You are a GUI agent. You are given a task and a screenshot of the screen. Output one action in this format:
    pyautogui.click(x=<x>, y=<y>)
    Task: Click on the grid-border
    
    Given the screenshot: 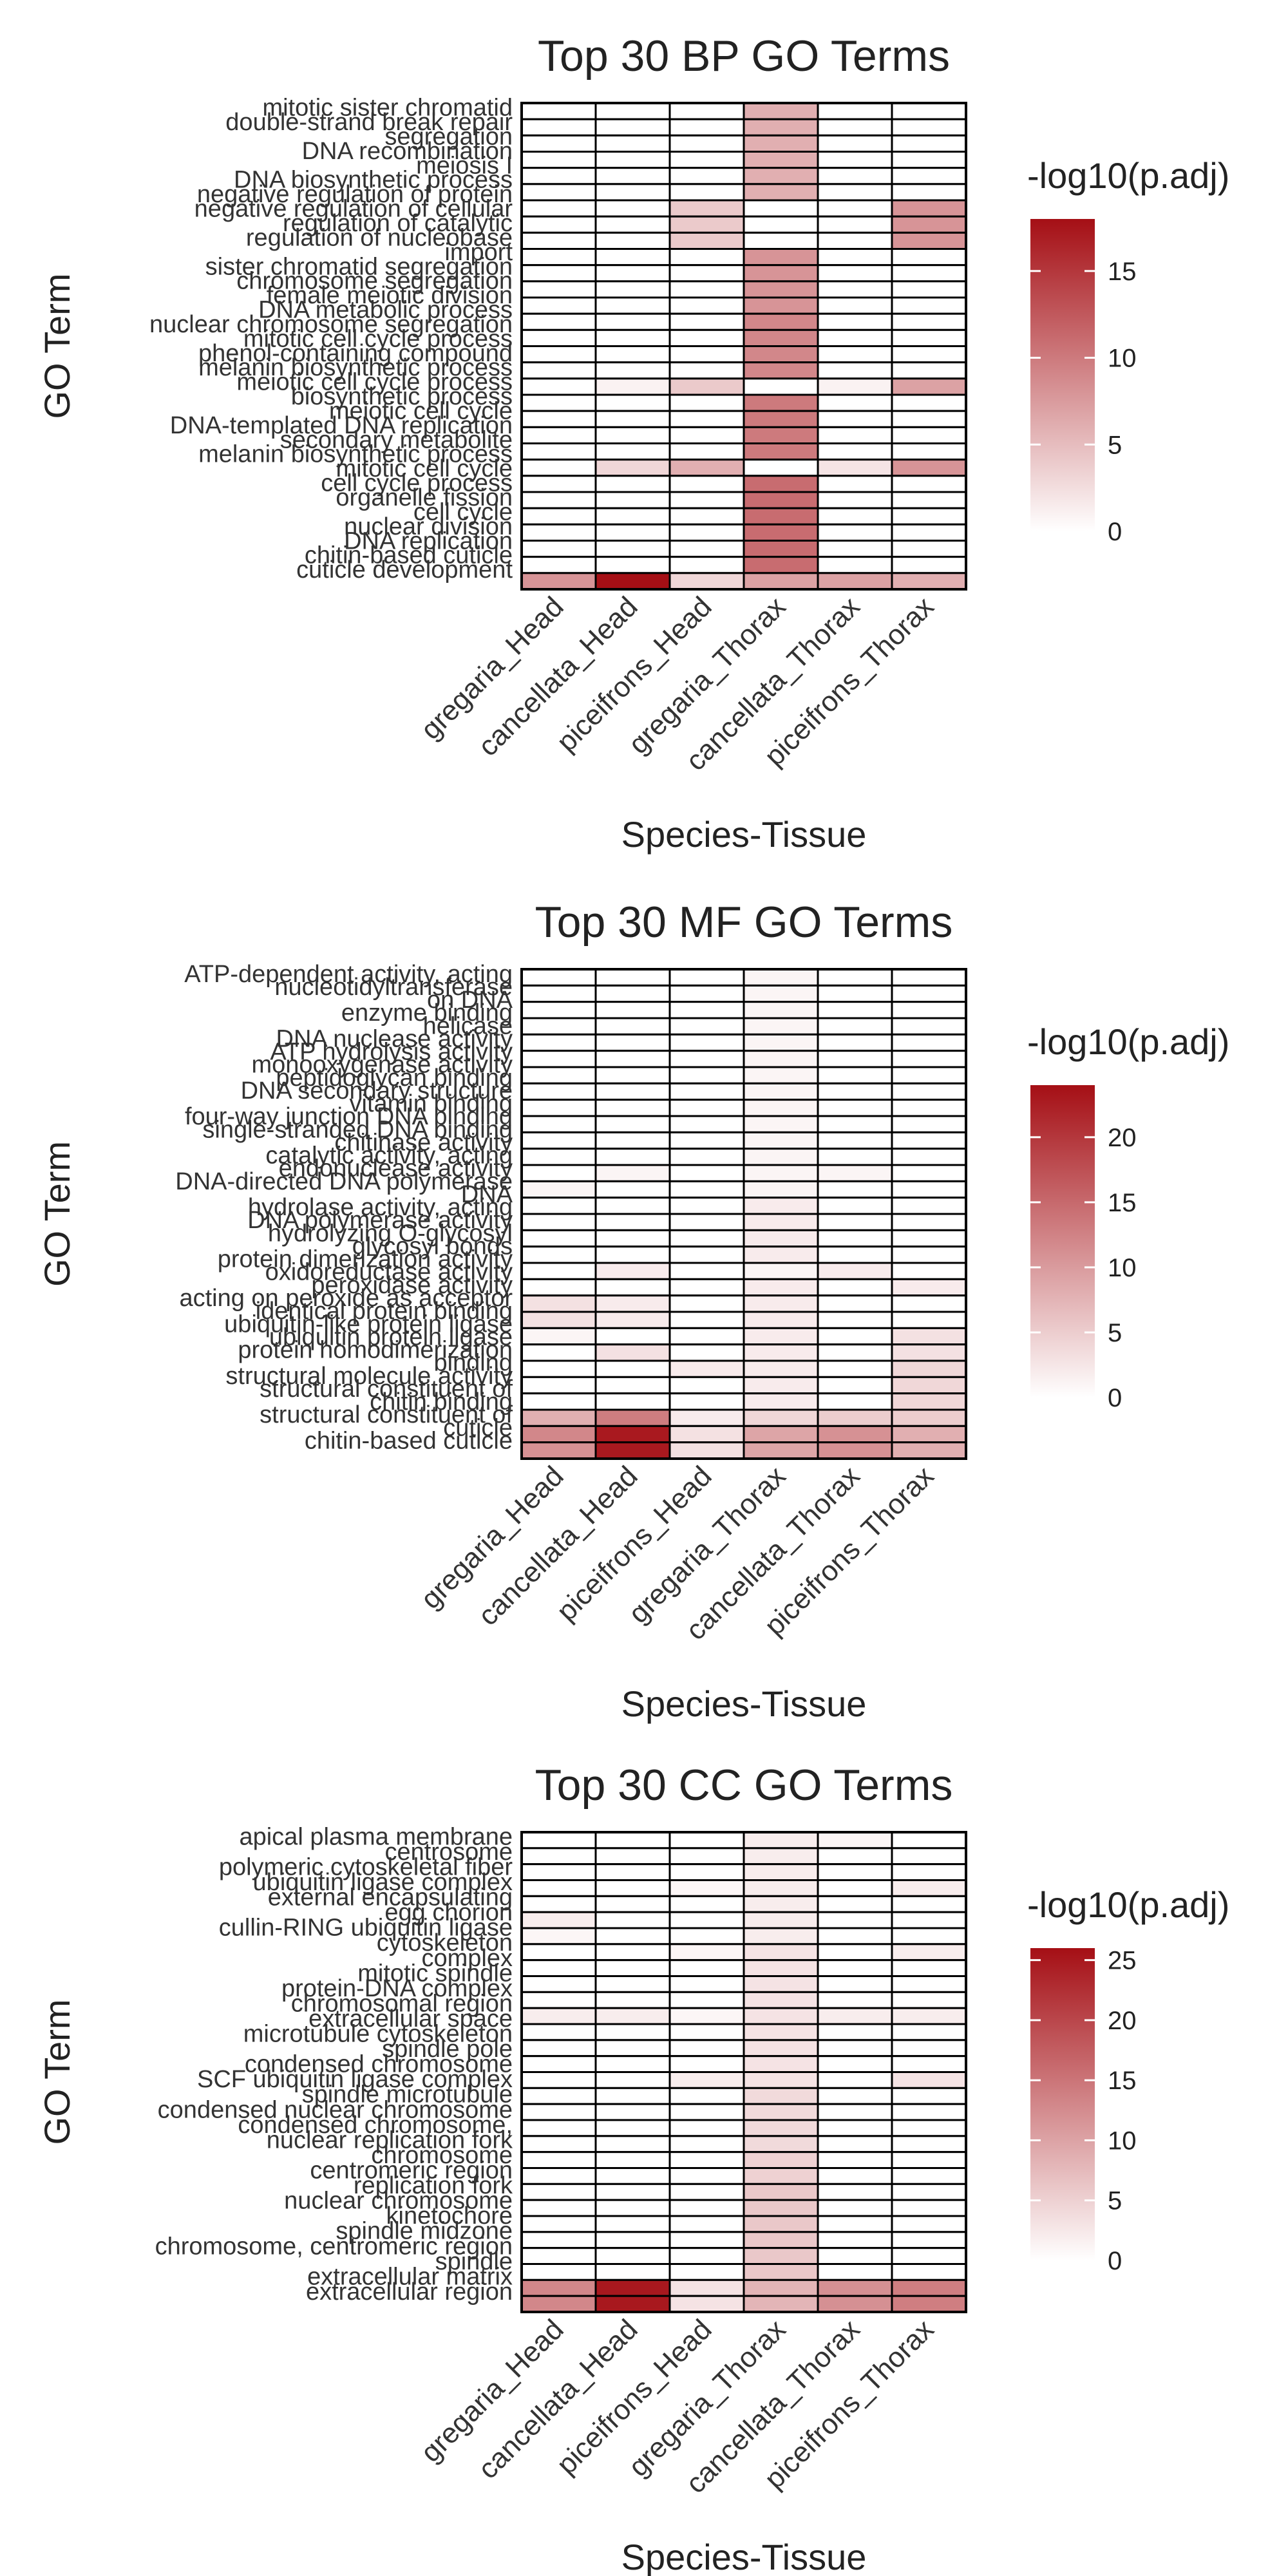 What is the action you would take?
    pyautogui.click(x=744, y=347)
    